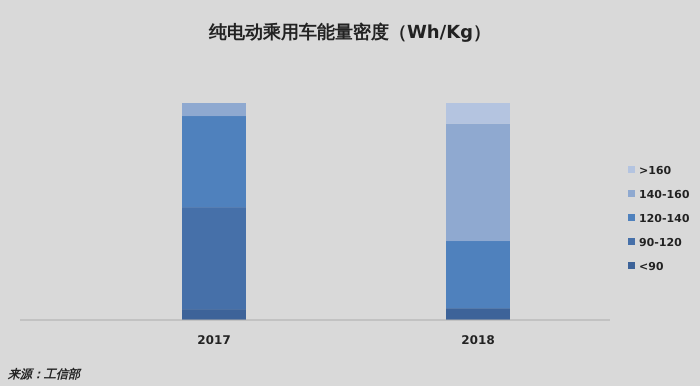 The width and height of the screenshot is (700, 386). I want to click on legend-label: >160, so click(655, 170).